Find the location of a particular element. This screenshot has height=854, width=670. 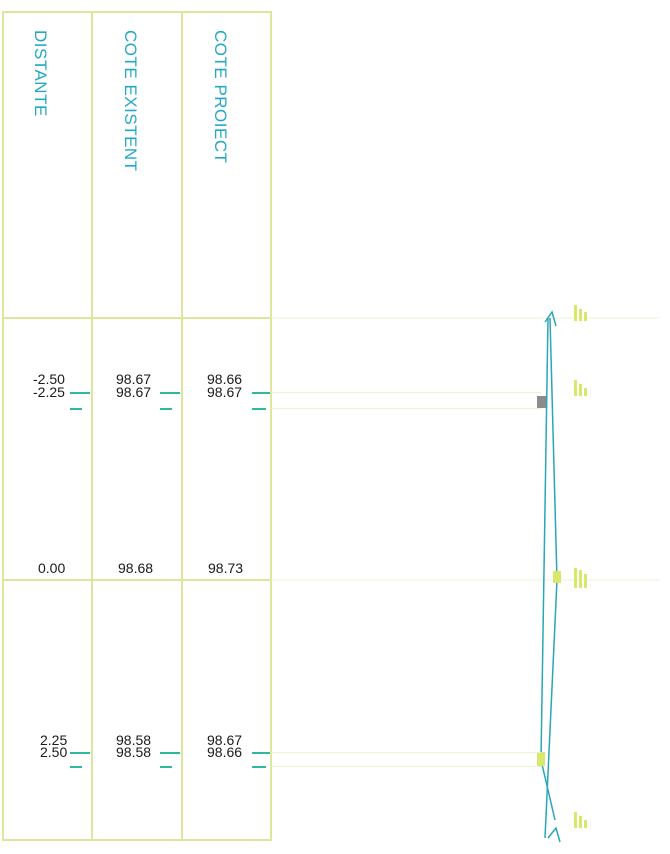

distante-value: 0.00 is located at coordinates (52, 568).